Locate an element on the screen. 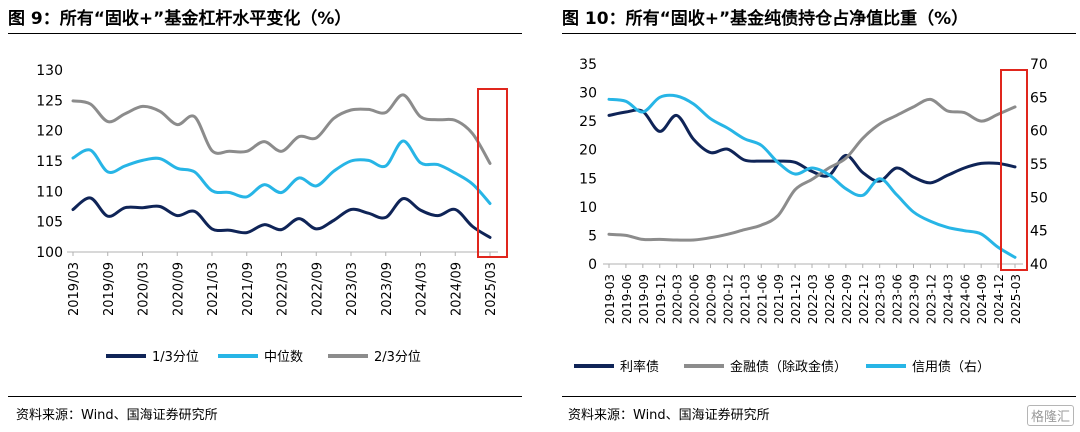 The image size is (1080, 432). left-source-rule is located at coordinates (265, 396).